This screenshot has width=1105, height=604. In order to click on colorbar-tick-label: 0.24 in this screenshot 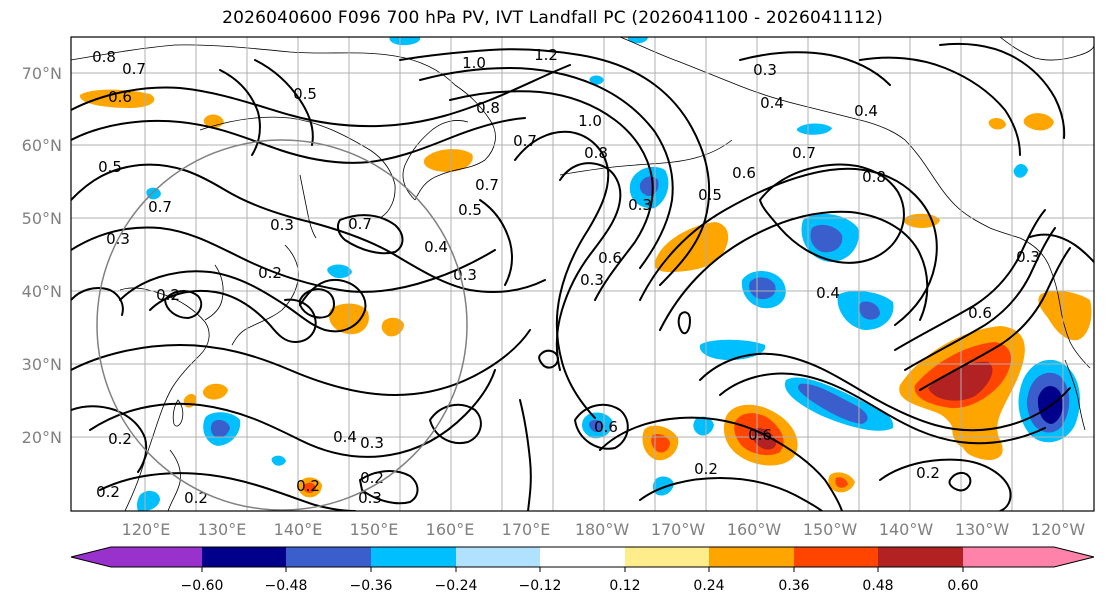, I will do `click(708, 586)`.